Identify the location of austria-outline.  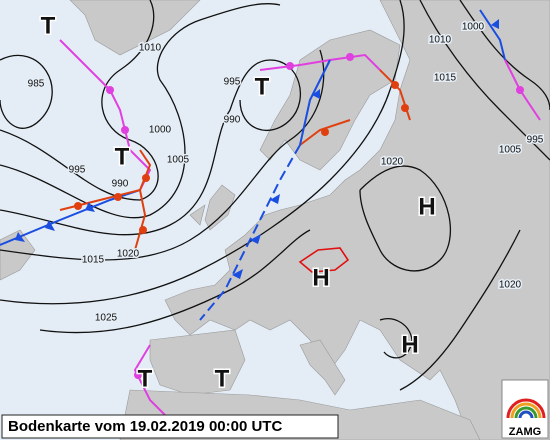
(324, 260).